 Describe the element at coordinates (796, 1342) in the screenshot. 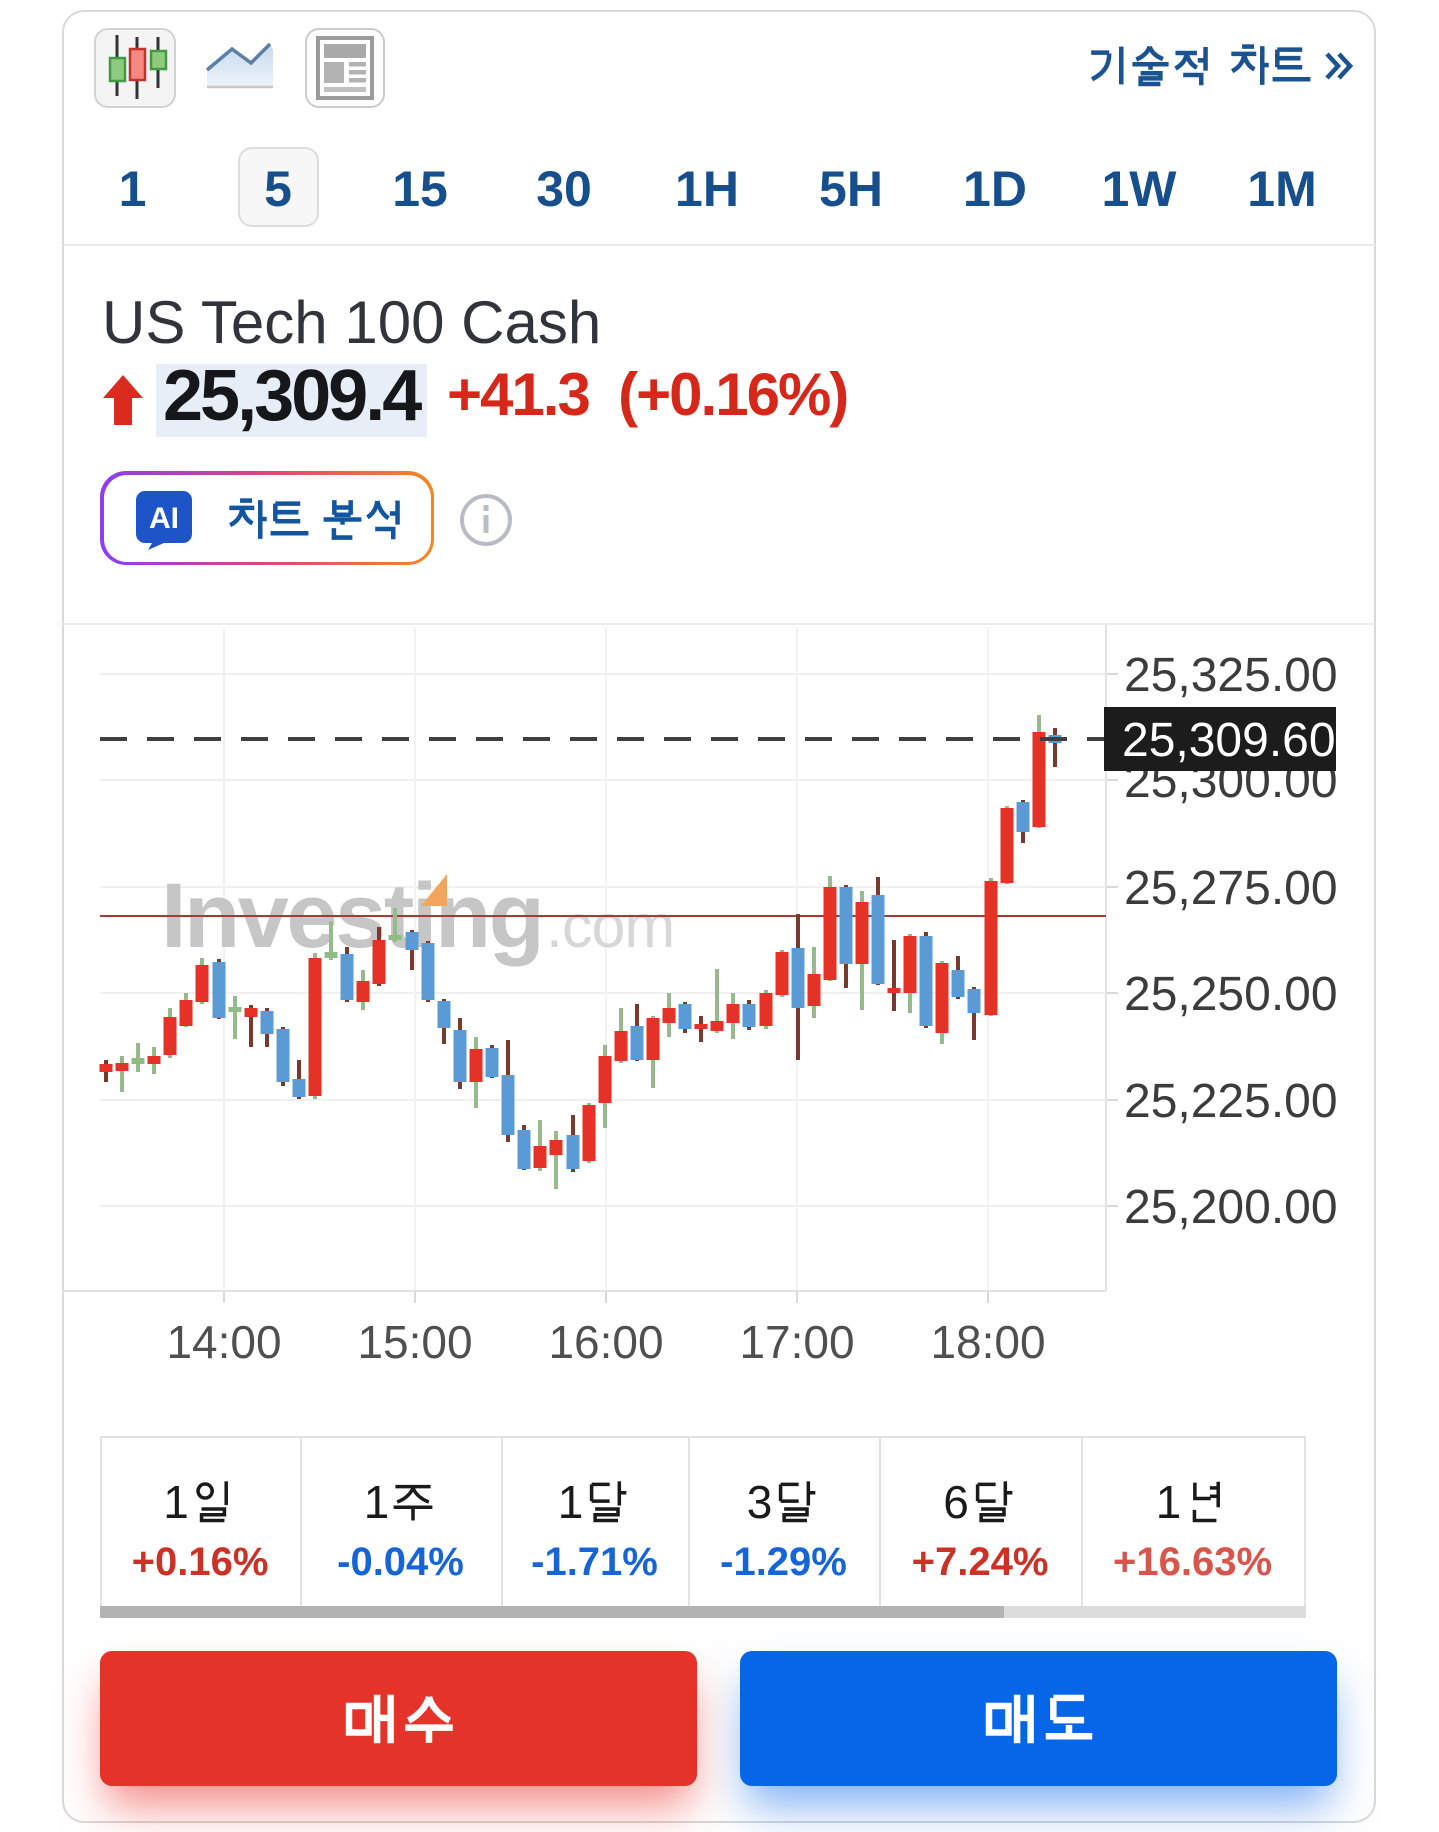

I see `svg-text: 17:00` at that location.